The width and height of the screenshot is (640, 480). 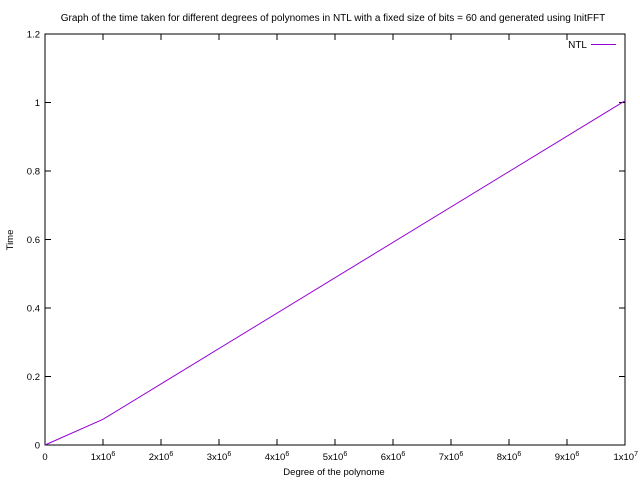 I want to click on x-tick-label-mantissa: 8x10, so click(x=507, y=457).